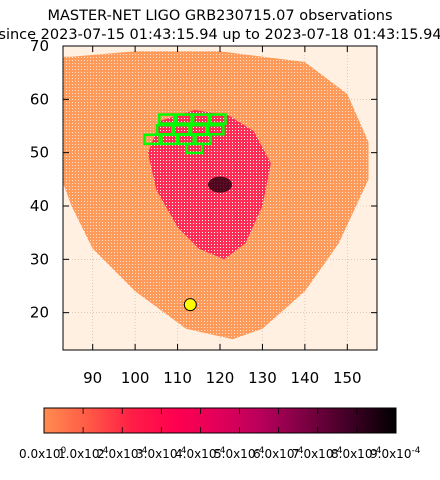 Image resolution: width=440 pixels, height=480 pixels. Describe the element at coordinates (239, 453) in the screenshot. I see `colorbar-label-5: 5.0x10-4` at that location.